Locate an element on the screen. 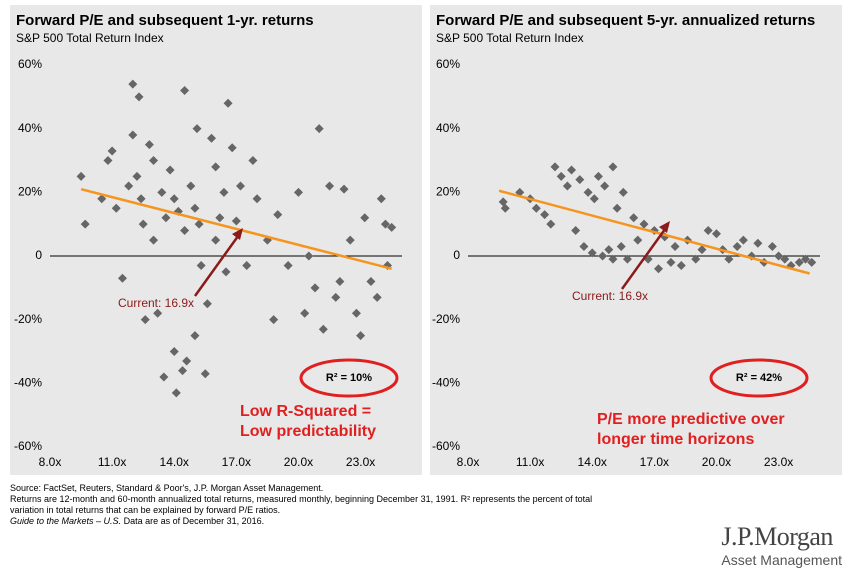  trend-line is located at coordinates (236, 228).